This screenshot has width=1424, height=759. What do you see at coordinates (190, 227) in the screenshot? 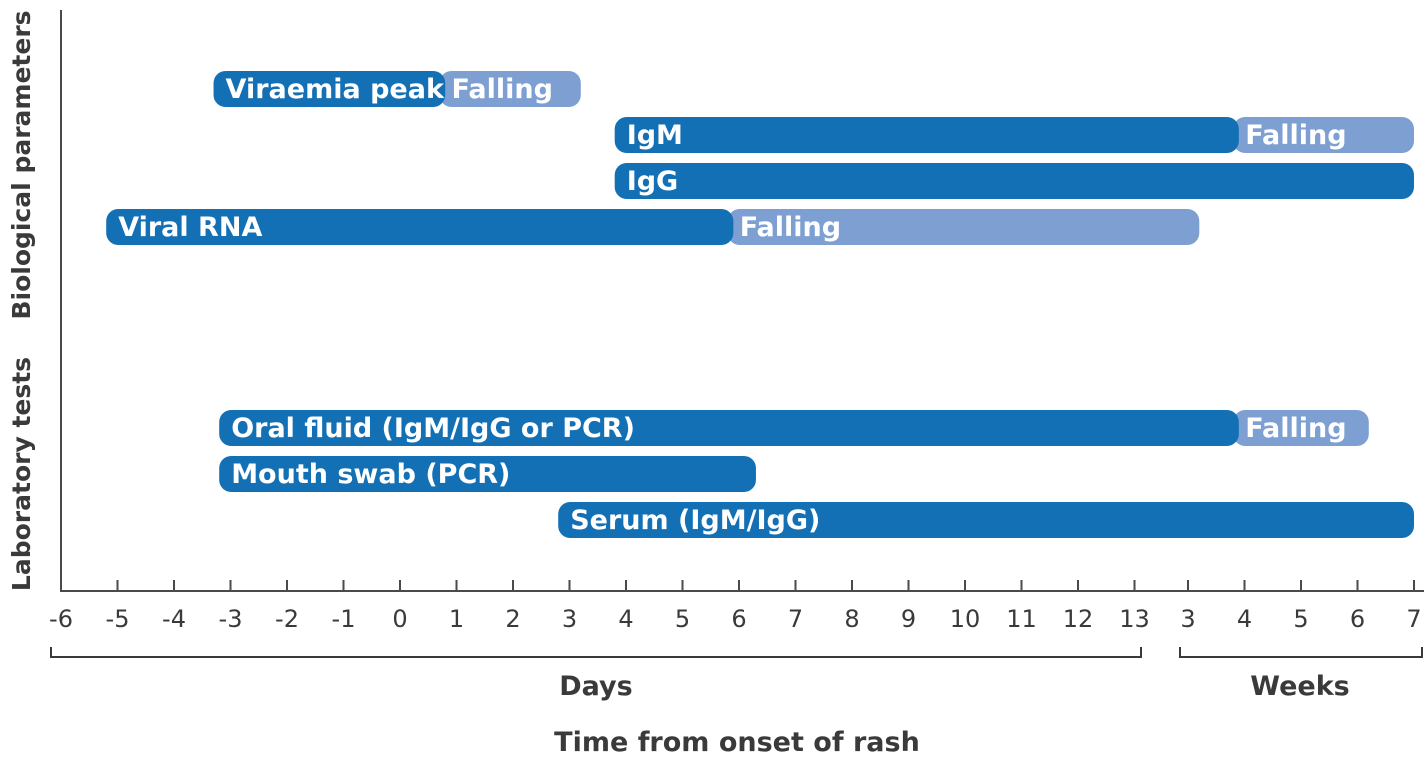
I see `bar-label-viral-rna: Viral RNA` at bounding box center [190, 227].